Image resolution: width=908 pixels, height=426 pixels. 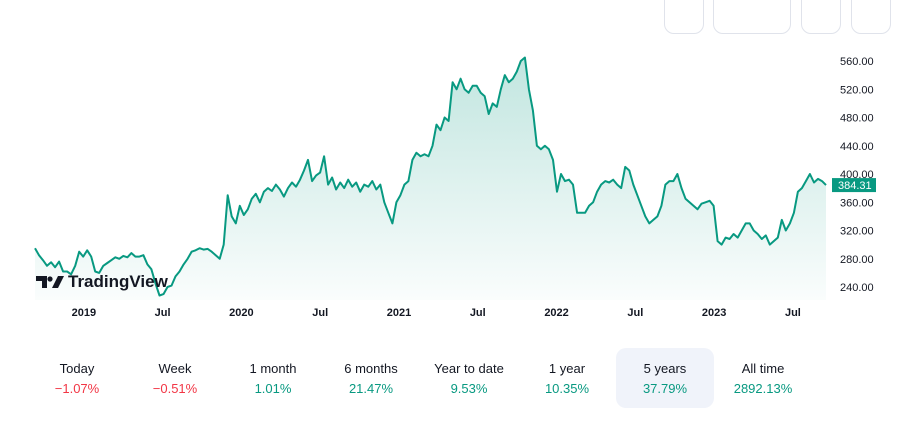 I want to click on stat-week: Week −0.51%, so click(x=175, y=378).